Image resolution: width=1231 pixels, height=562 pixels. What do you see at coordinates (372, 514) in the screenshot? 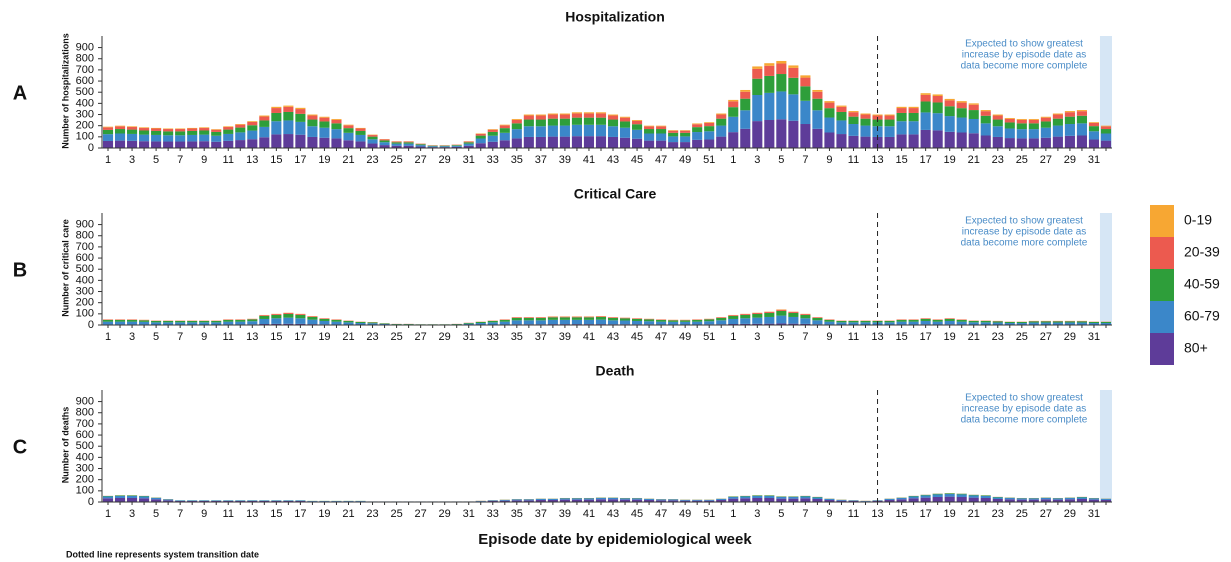
I see `x-tick-label: 23` at bounding box center [372, 514].